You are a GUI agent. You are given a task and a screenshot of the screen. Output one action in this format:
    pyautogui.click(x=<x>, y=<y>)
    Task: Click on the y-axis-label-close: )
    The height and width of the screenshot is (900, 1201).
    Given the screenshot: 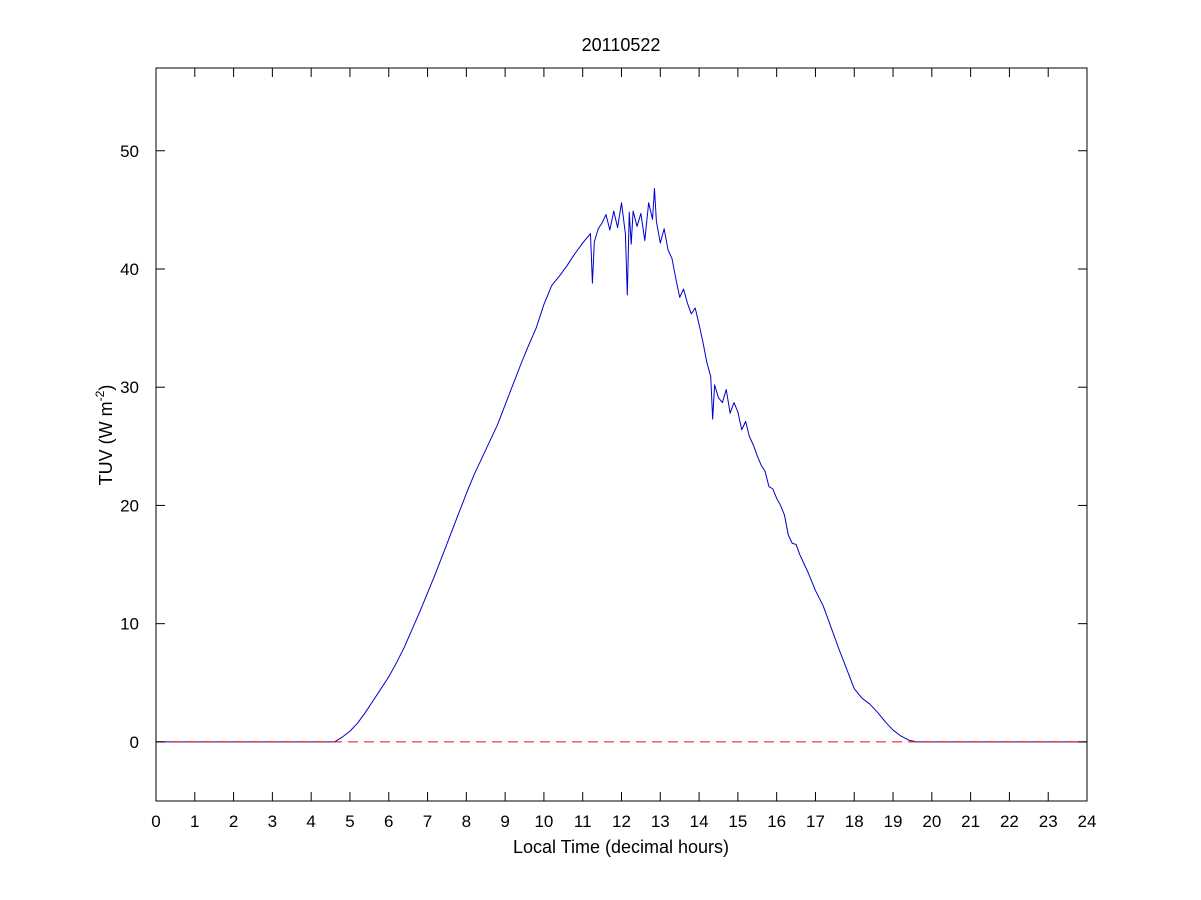 What is the action you would take?
    pyautogui.click(x=106, y=388)
    